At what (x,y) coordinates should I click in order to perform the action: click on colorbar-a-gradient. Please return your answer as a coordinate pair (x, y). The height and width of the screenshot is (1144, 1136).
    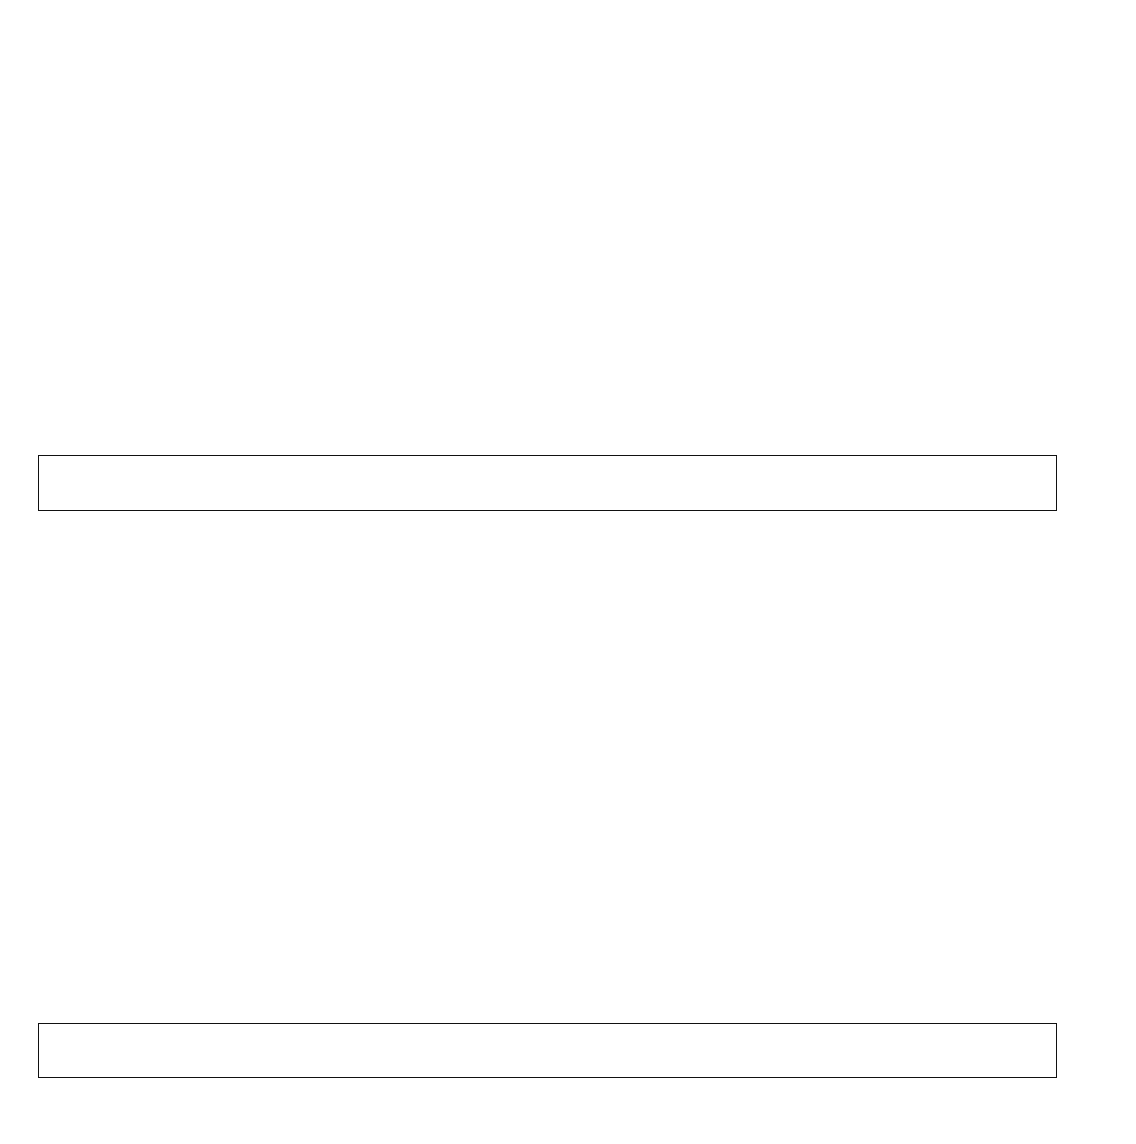
    Looking at the image, I should click on (547, 483).